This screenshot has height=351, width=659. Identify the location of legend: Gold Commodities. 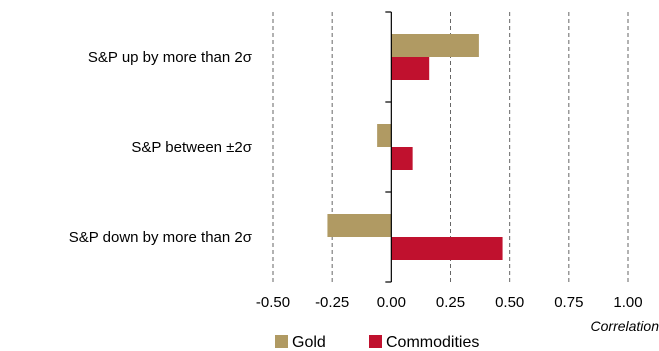
(377, 342).